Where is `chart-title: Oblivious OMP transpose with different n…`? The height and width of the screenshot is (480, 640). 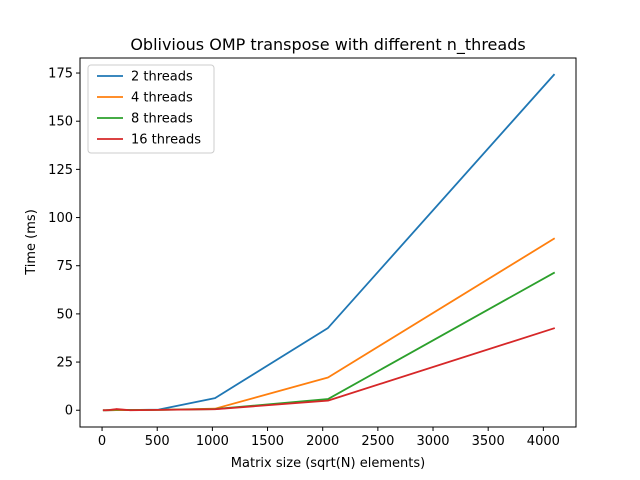
chart-title: Oblivious OMP transpose with different n… is located at coordinates (327, 45).